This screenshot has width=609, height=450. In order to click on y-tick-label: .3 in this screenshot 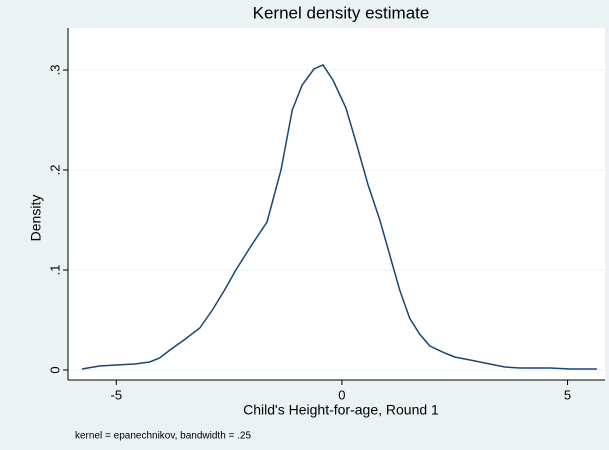, I will do `click(54, 70)`.